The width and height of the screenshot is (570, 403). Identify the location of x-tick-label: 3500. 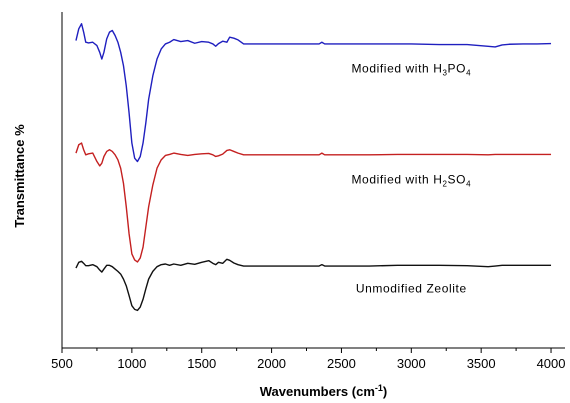
(481, 363).